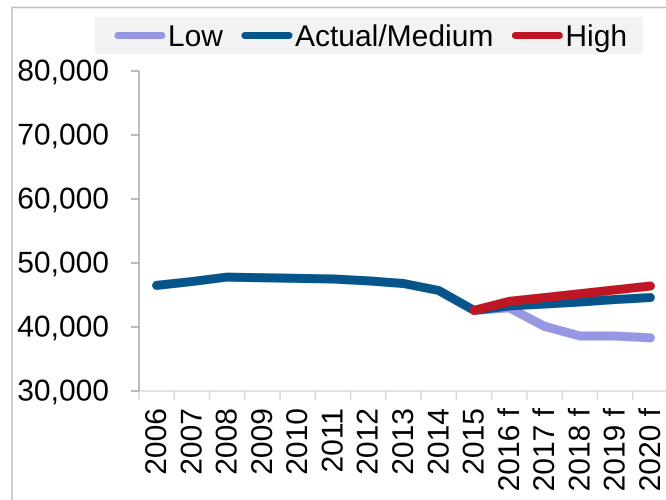 This screenshot has width=666, height=500. Describe the element at coordinates (439, 441) in the screenshot. I see `x-tick-label: 2014` at that location.